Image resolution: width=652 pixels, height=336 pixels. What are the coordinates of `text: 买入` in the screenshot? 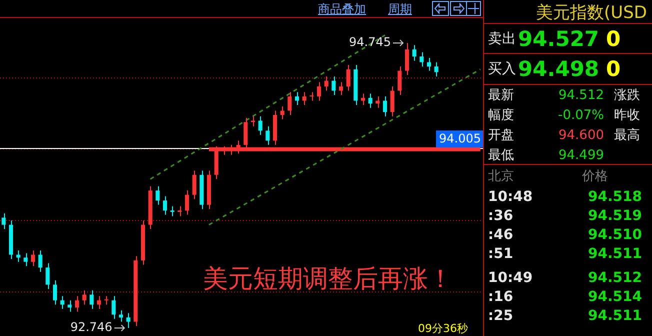 It's located at (502, 69).